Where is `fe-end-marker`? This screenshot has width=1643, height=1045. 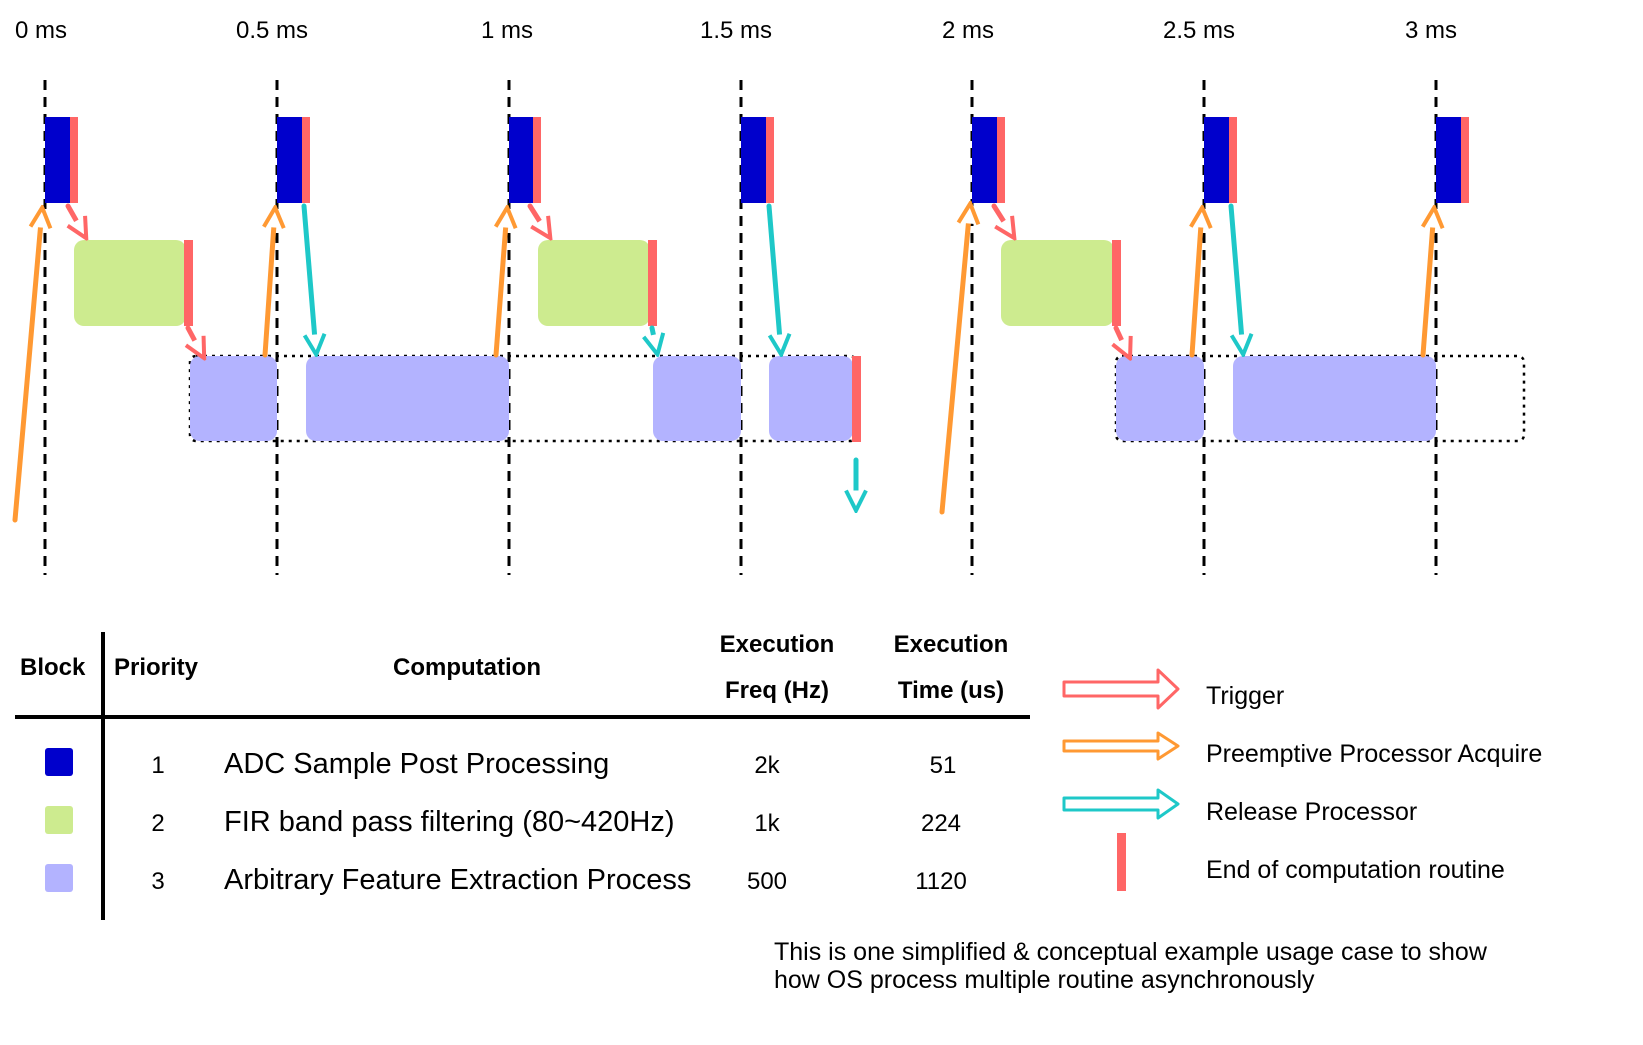 fe-end-marker is located at coordinates (856, 399).